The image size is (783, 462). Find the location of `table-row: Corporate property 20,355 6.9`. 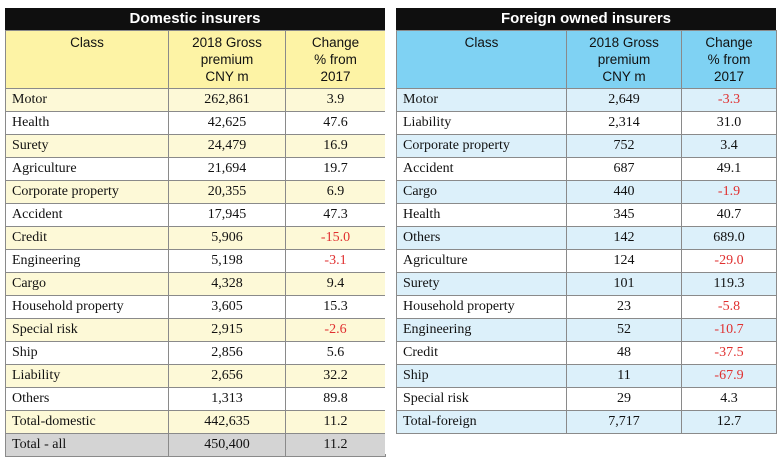

table-row: Corporate property 20,355 6.9 is located at coordinates (195, 192).